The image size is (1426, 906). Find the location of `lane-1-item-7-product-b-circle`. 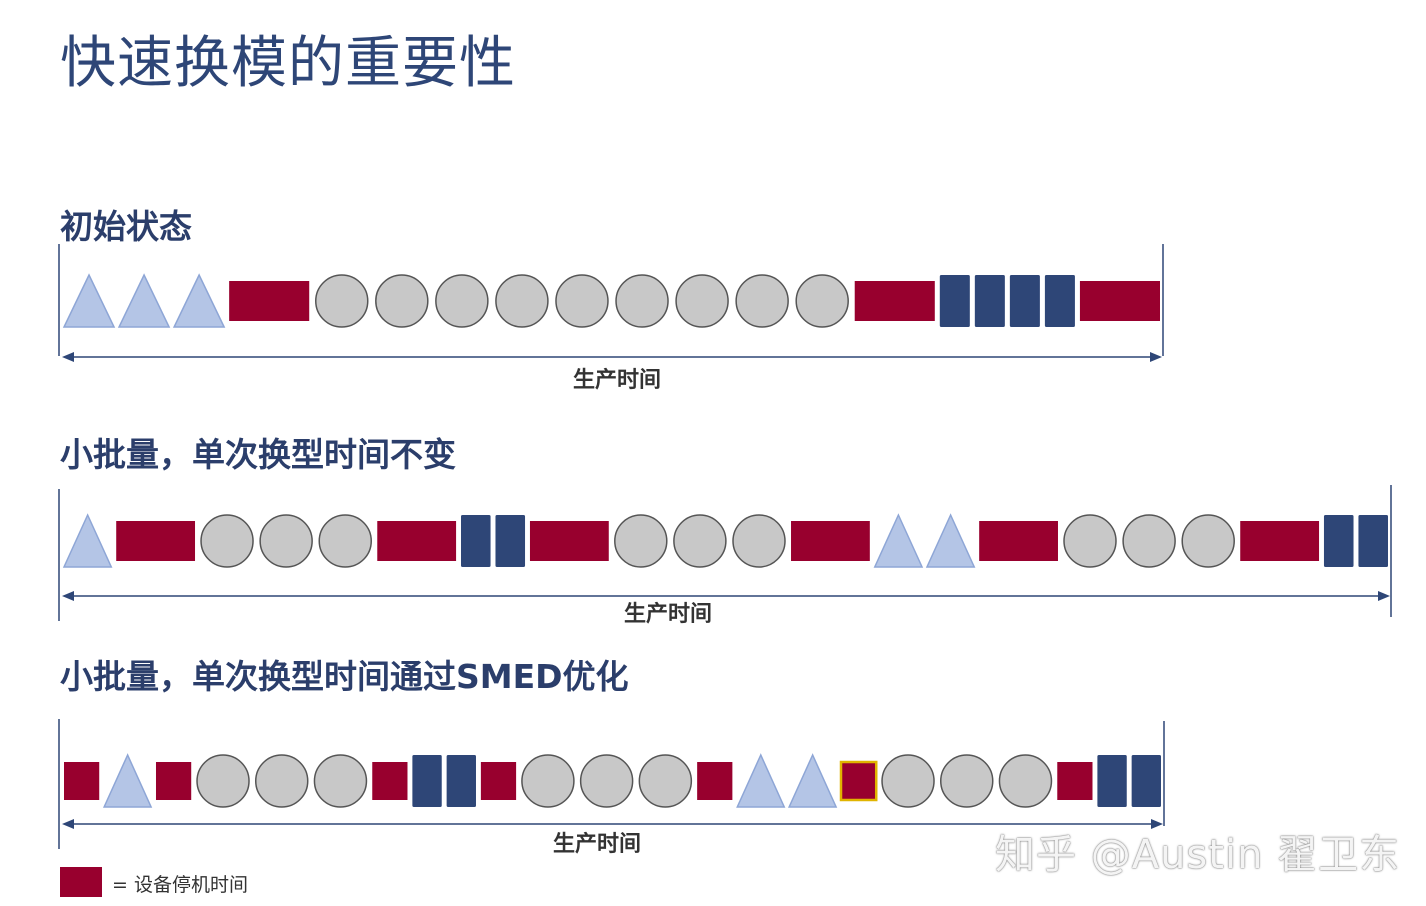

lane-1-item-7-product-b-circle is located at coordinates (462, 301).